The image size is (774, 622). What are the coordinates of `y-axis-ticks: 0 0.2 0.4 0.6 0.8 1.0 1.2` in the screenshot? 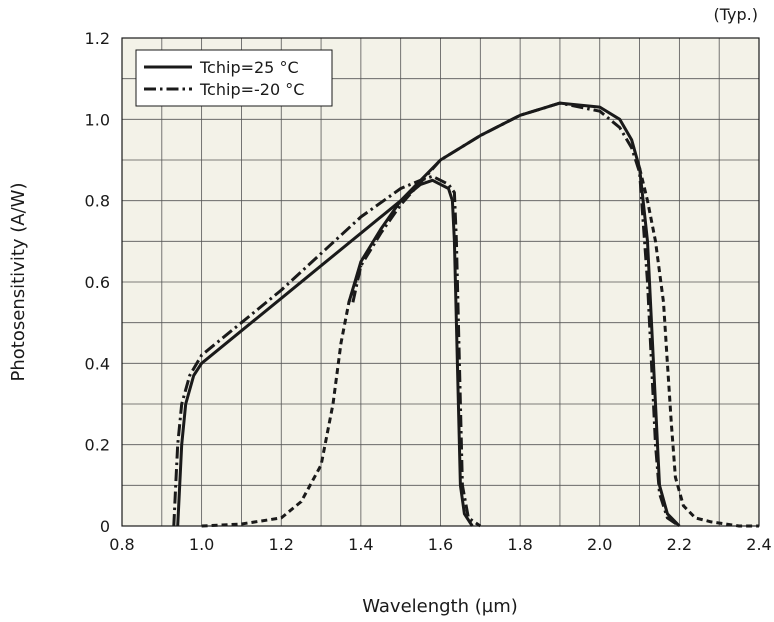 It's located at (97, 282).